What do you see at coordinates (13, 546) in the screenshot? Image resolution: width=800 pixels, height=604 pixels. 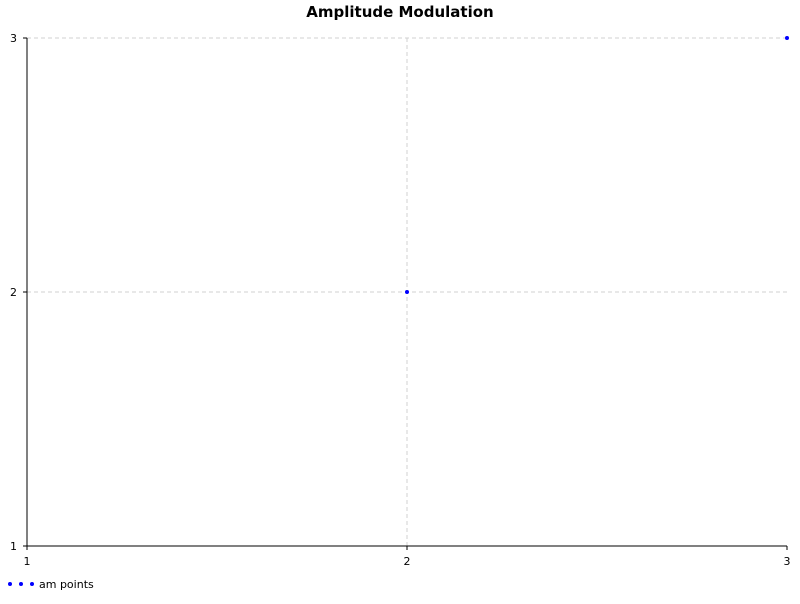 I see `y-tick-label: 1` at bounding box center [13, 546].